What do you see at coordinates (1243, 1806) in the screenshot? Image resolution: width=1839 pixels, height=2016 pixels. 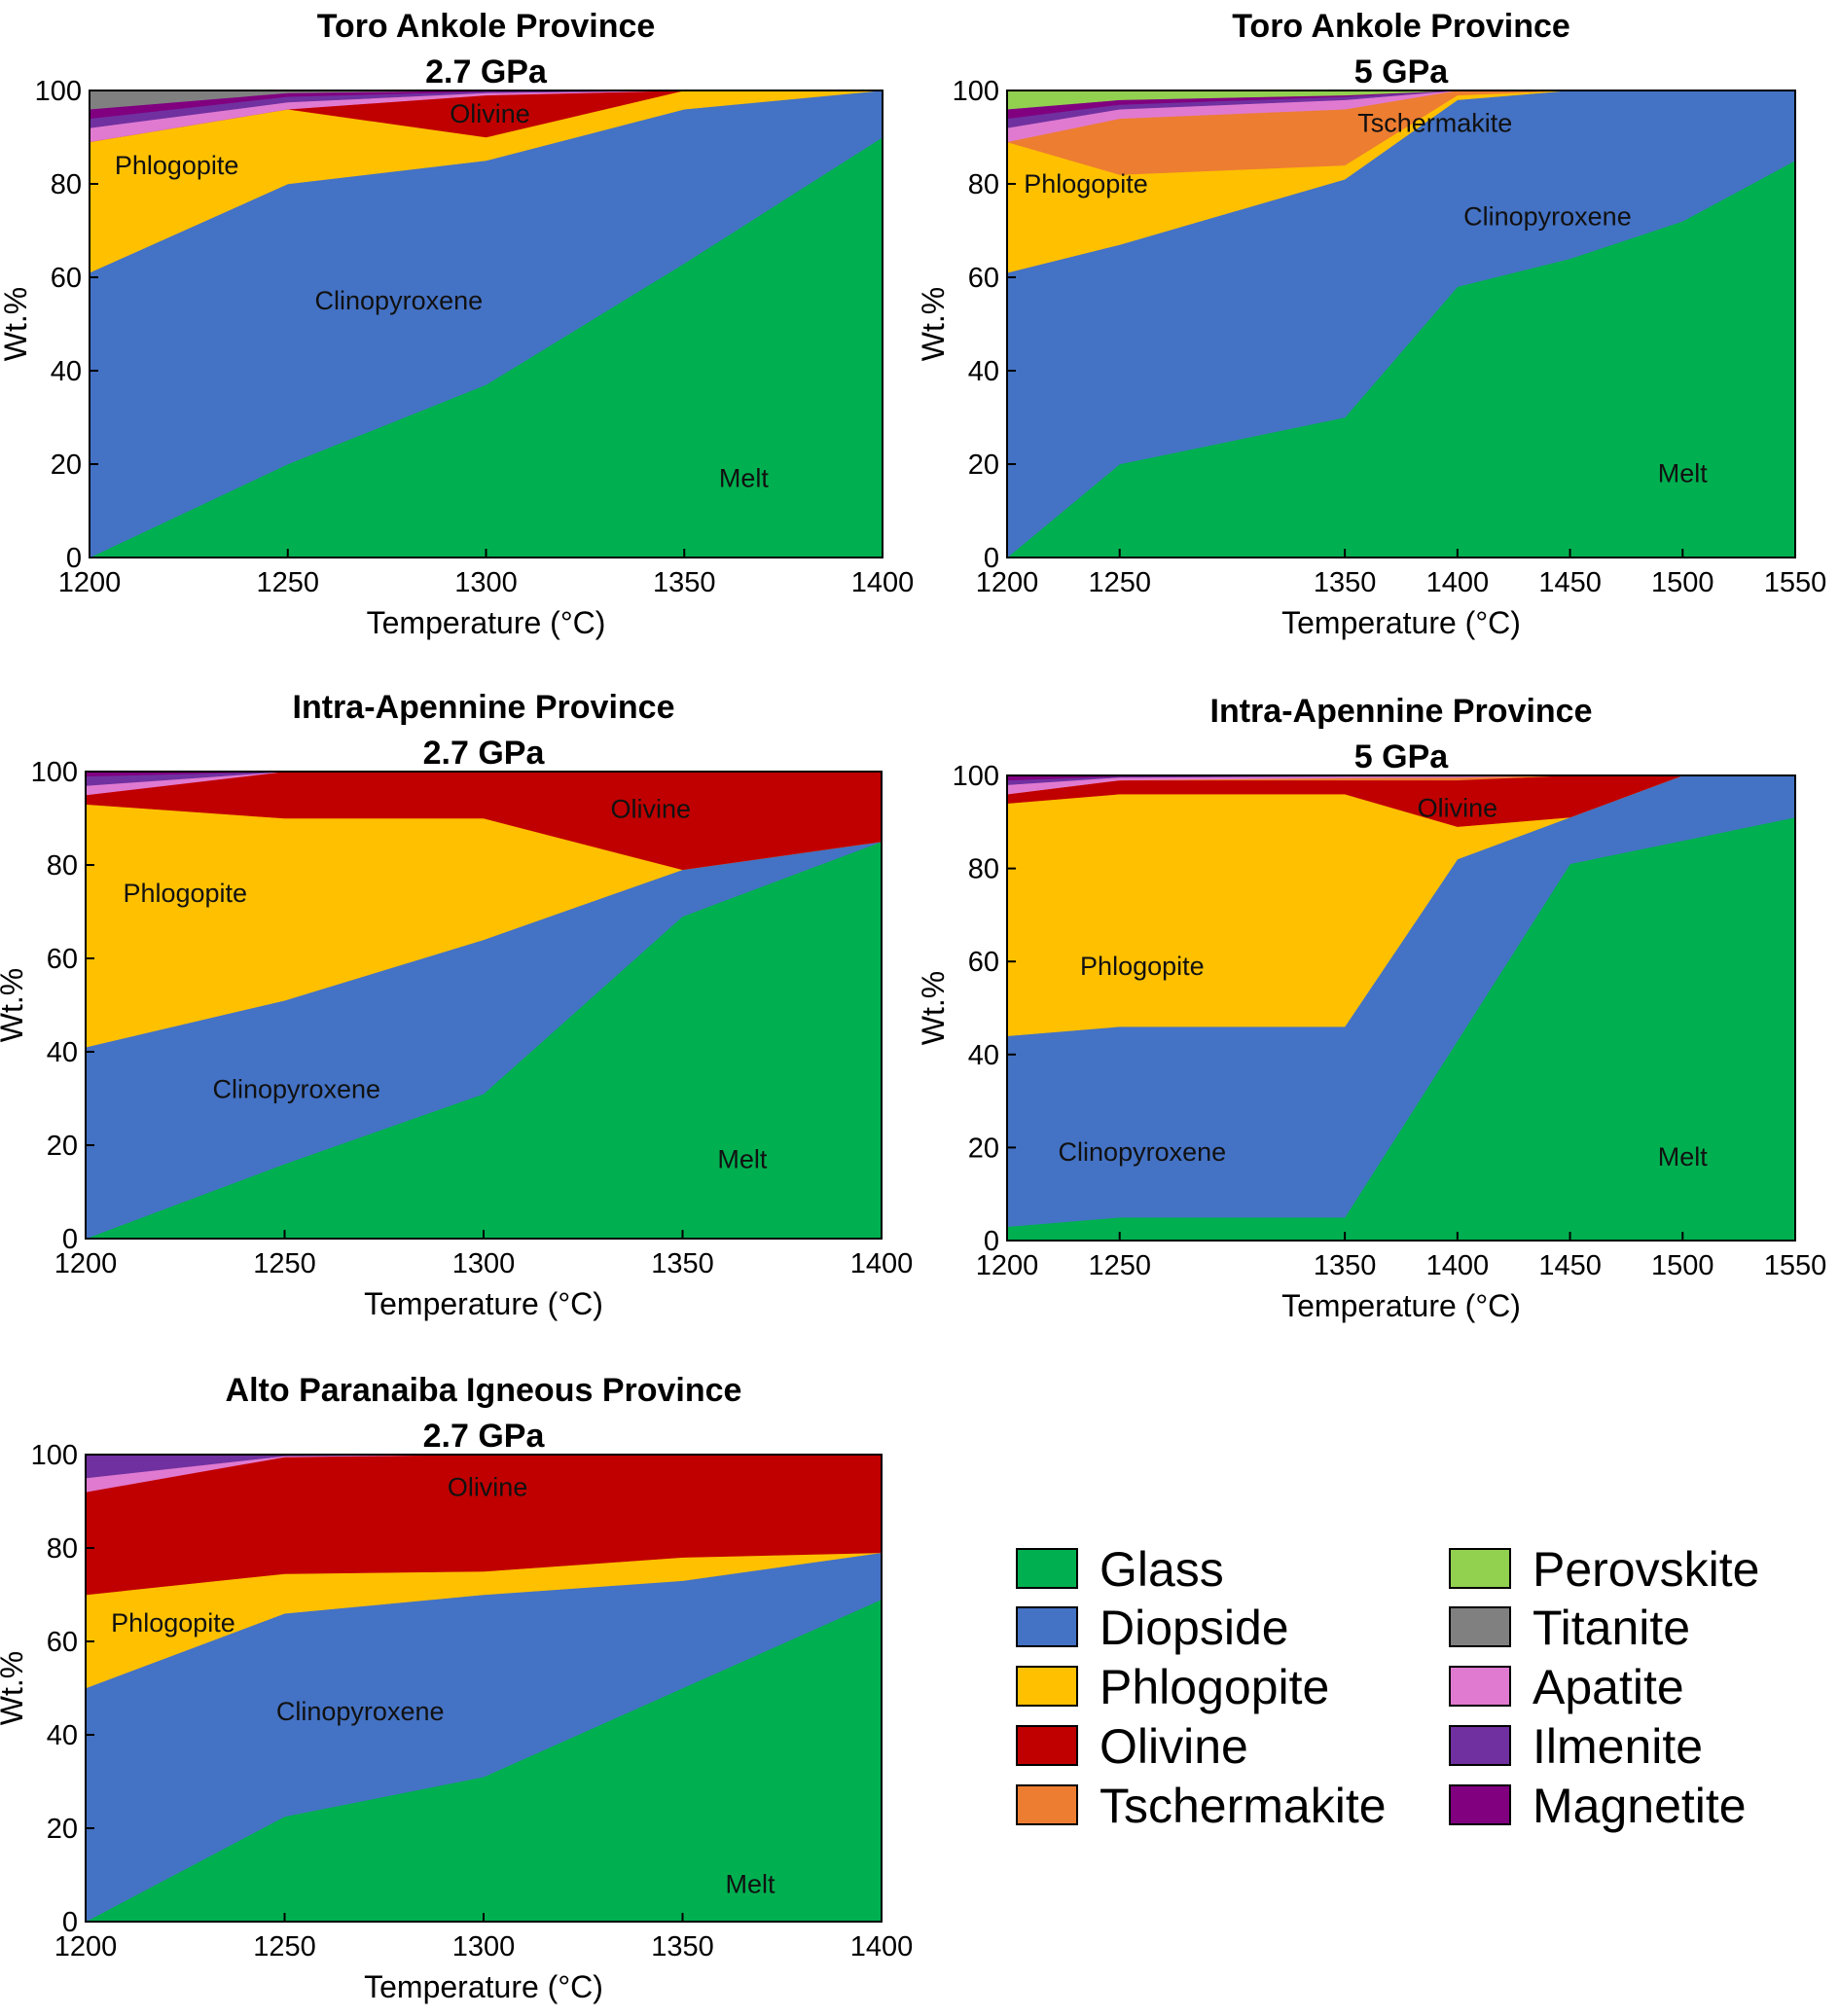 I see `legend-label-tschermakite: Tschermakite` at bounding box center [1243, 1806].